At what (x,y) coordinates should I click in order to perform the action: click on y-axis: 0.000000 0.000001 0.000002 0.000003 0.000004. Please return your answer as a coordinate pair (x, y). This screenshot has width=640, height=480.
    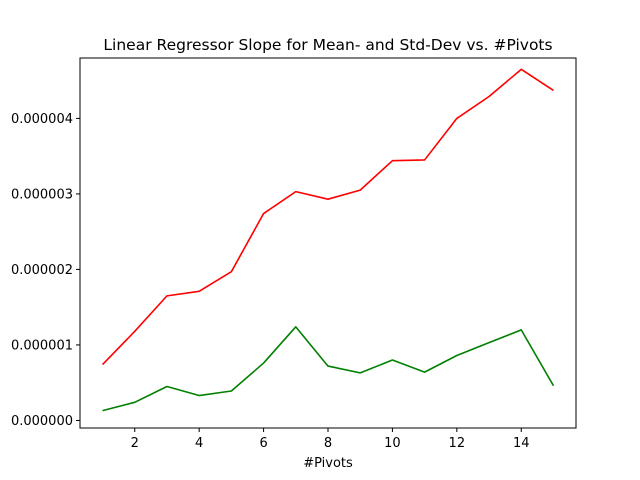
    Looking at the image, I should click on (45, 270).